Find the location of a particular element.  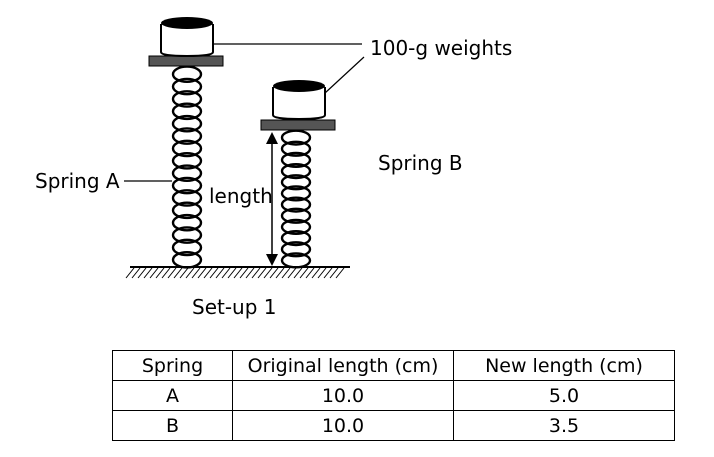

header-new-length: New length (cm) is located at coordinates (564, 365).